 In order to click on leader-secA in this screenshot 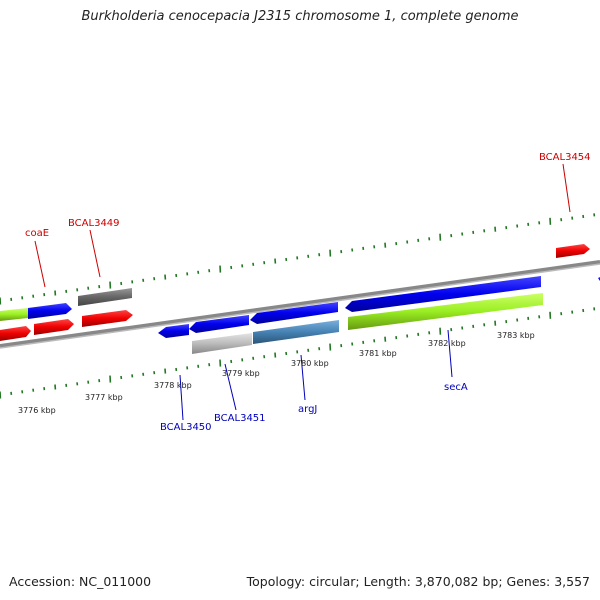, I will do `click(450, 353)`.